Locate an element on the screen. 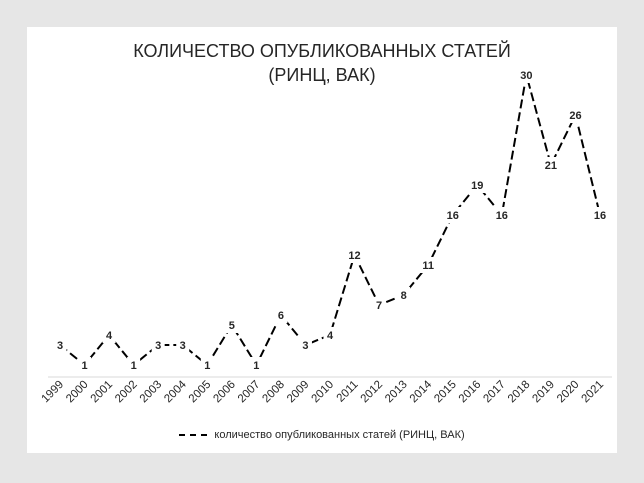  x-tick-label: 2010 is located at coordinates (323, 392).